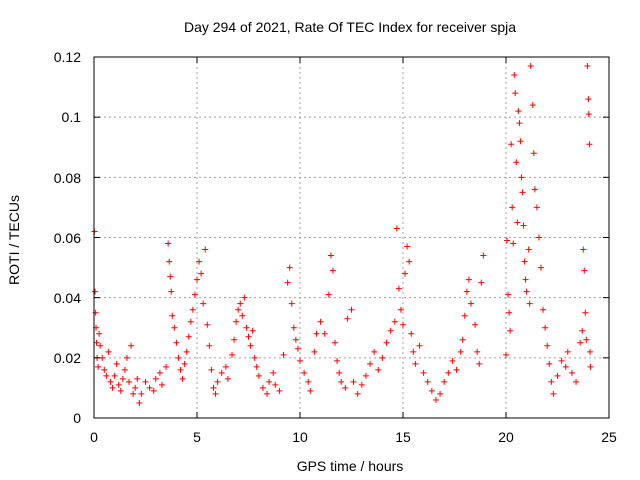 Image resolution: width=640 pixels, height=480 pixels. Describe the element at coordinates (14, 240) in the screenshot. I see `y-axis-label: ROTI / TECUs` at that location.